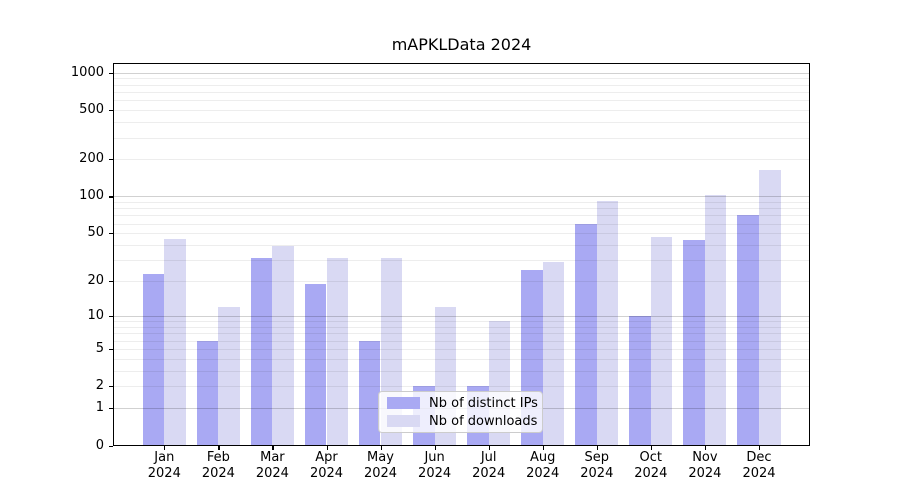 The image size is (900, 500). I want to click on x-tick-month: Jul, so click(488, 457).